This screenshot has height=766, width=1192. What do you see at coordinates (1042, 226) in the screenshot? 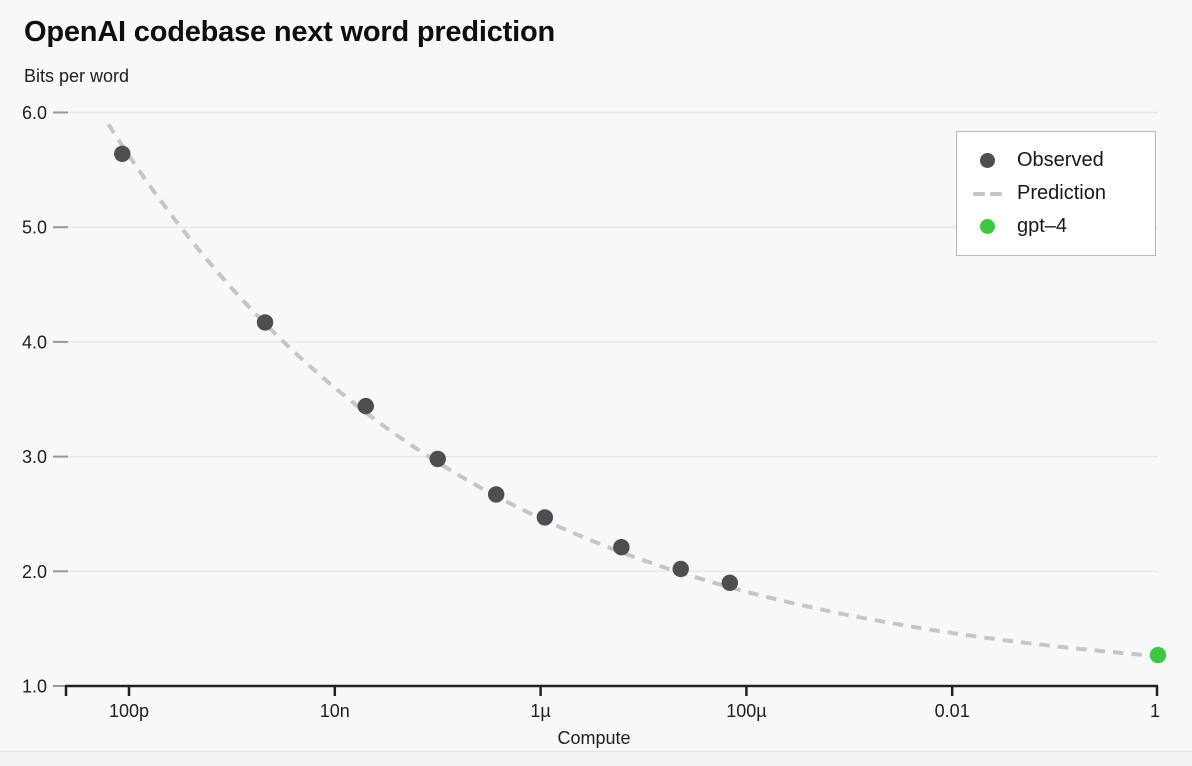
I see `legend-label-gpt-4: gpt–4` at bounding box center [1042, 226].